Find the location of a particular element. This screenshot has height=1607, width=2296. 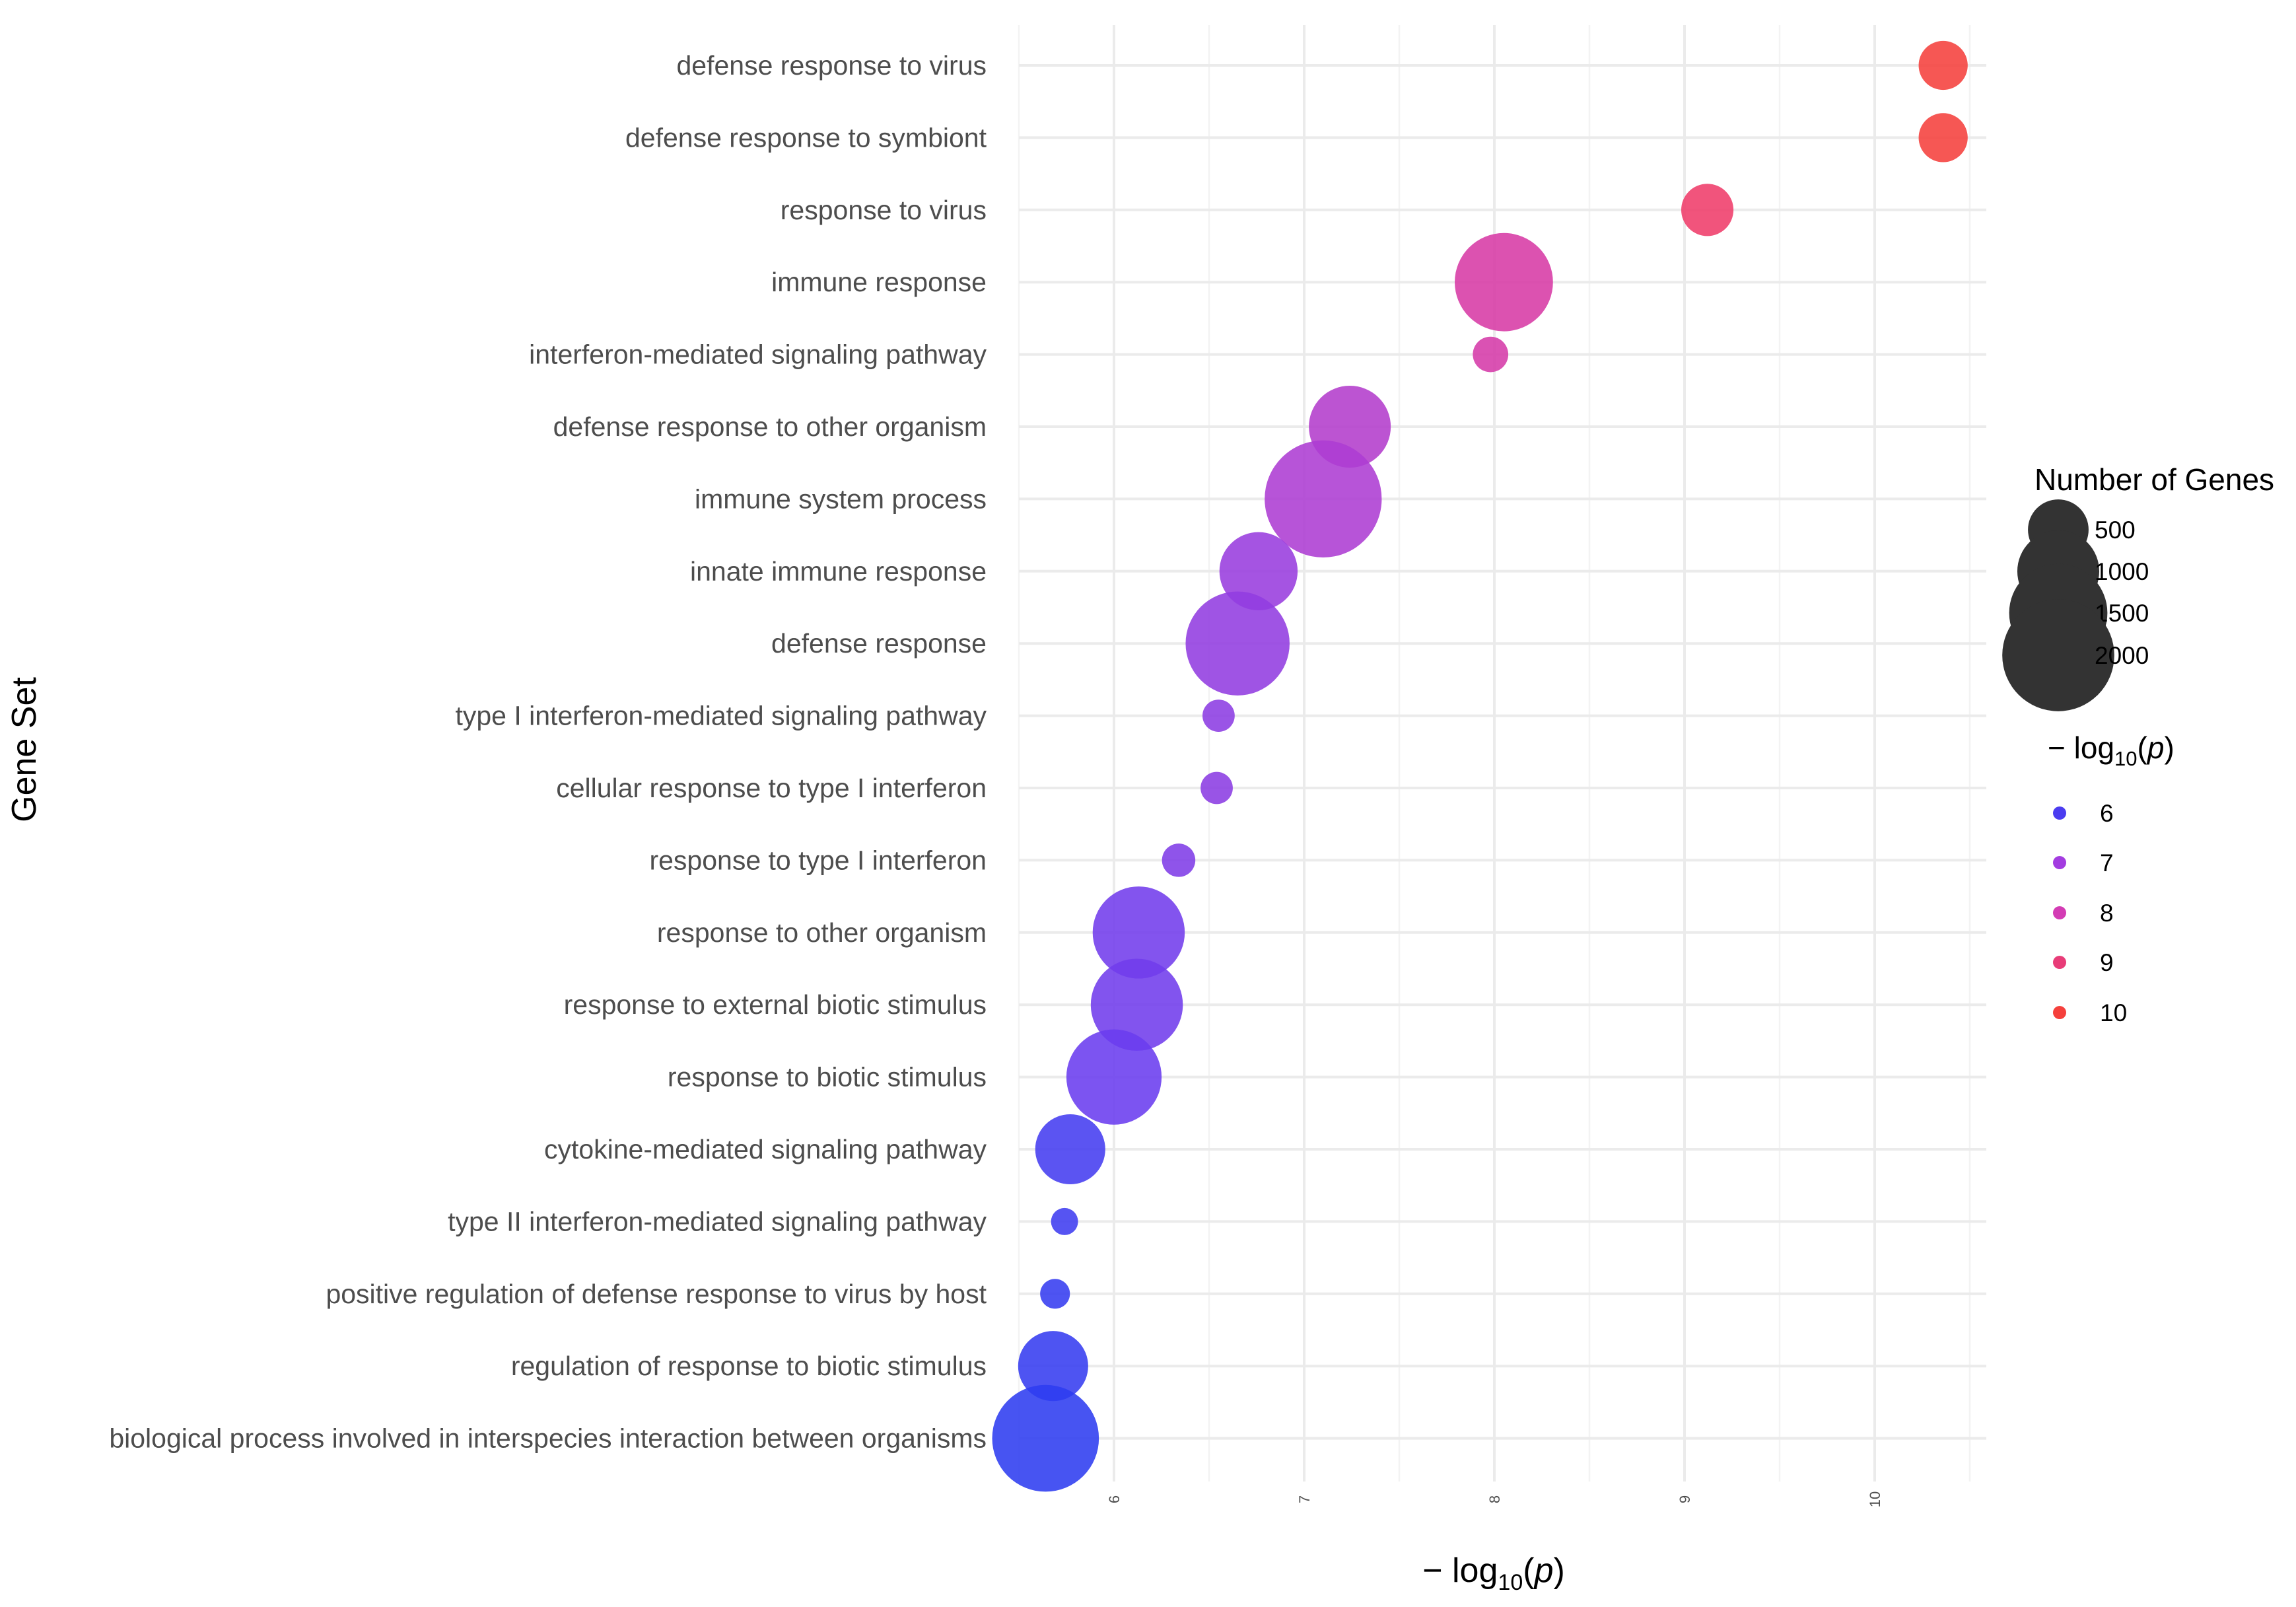

color-legend-label: 9 is located at coordinates (2107, 962).